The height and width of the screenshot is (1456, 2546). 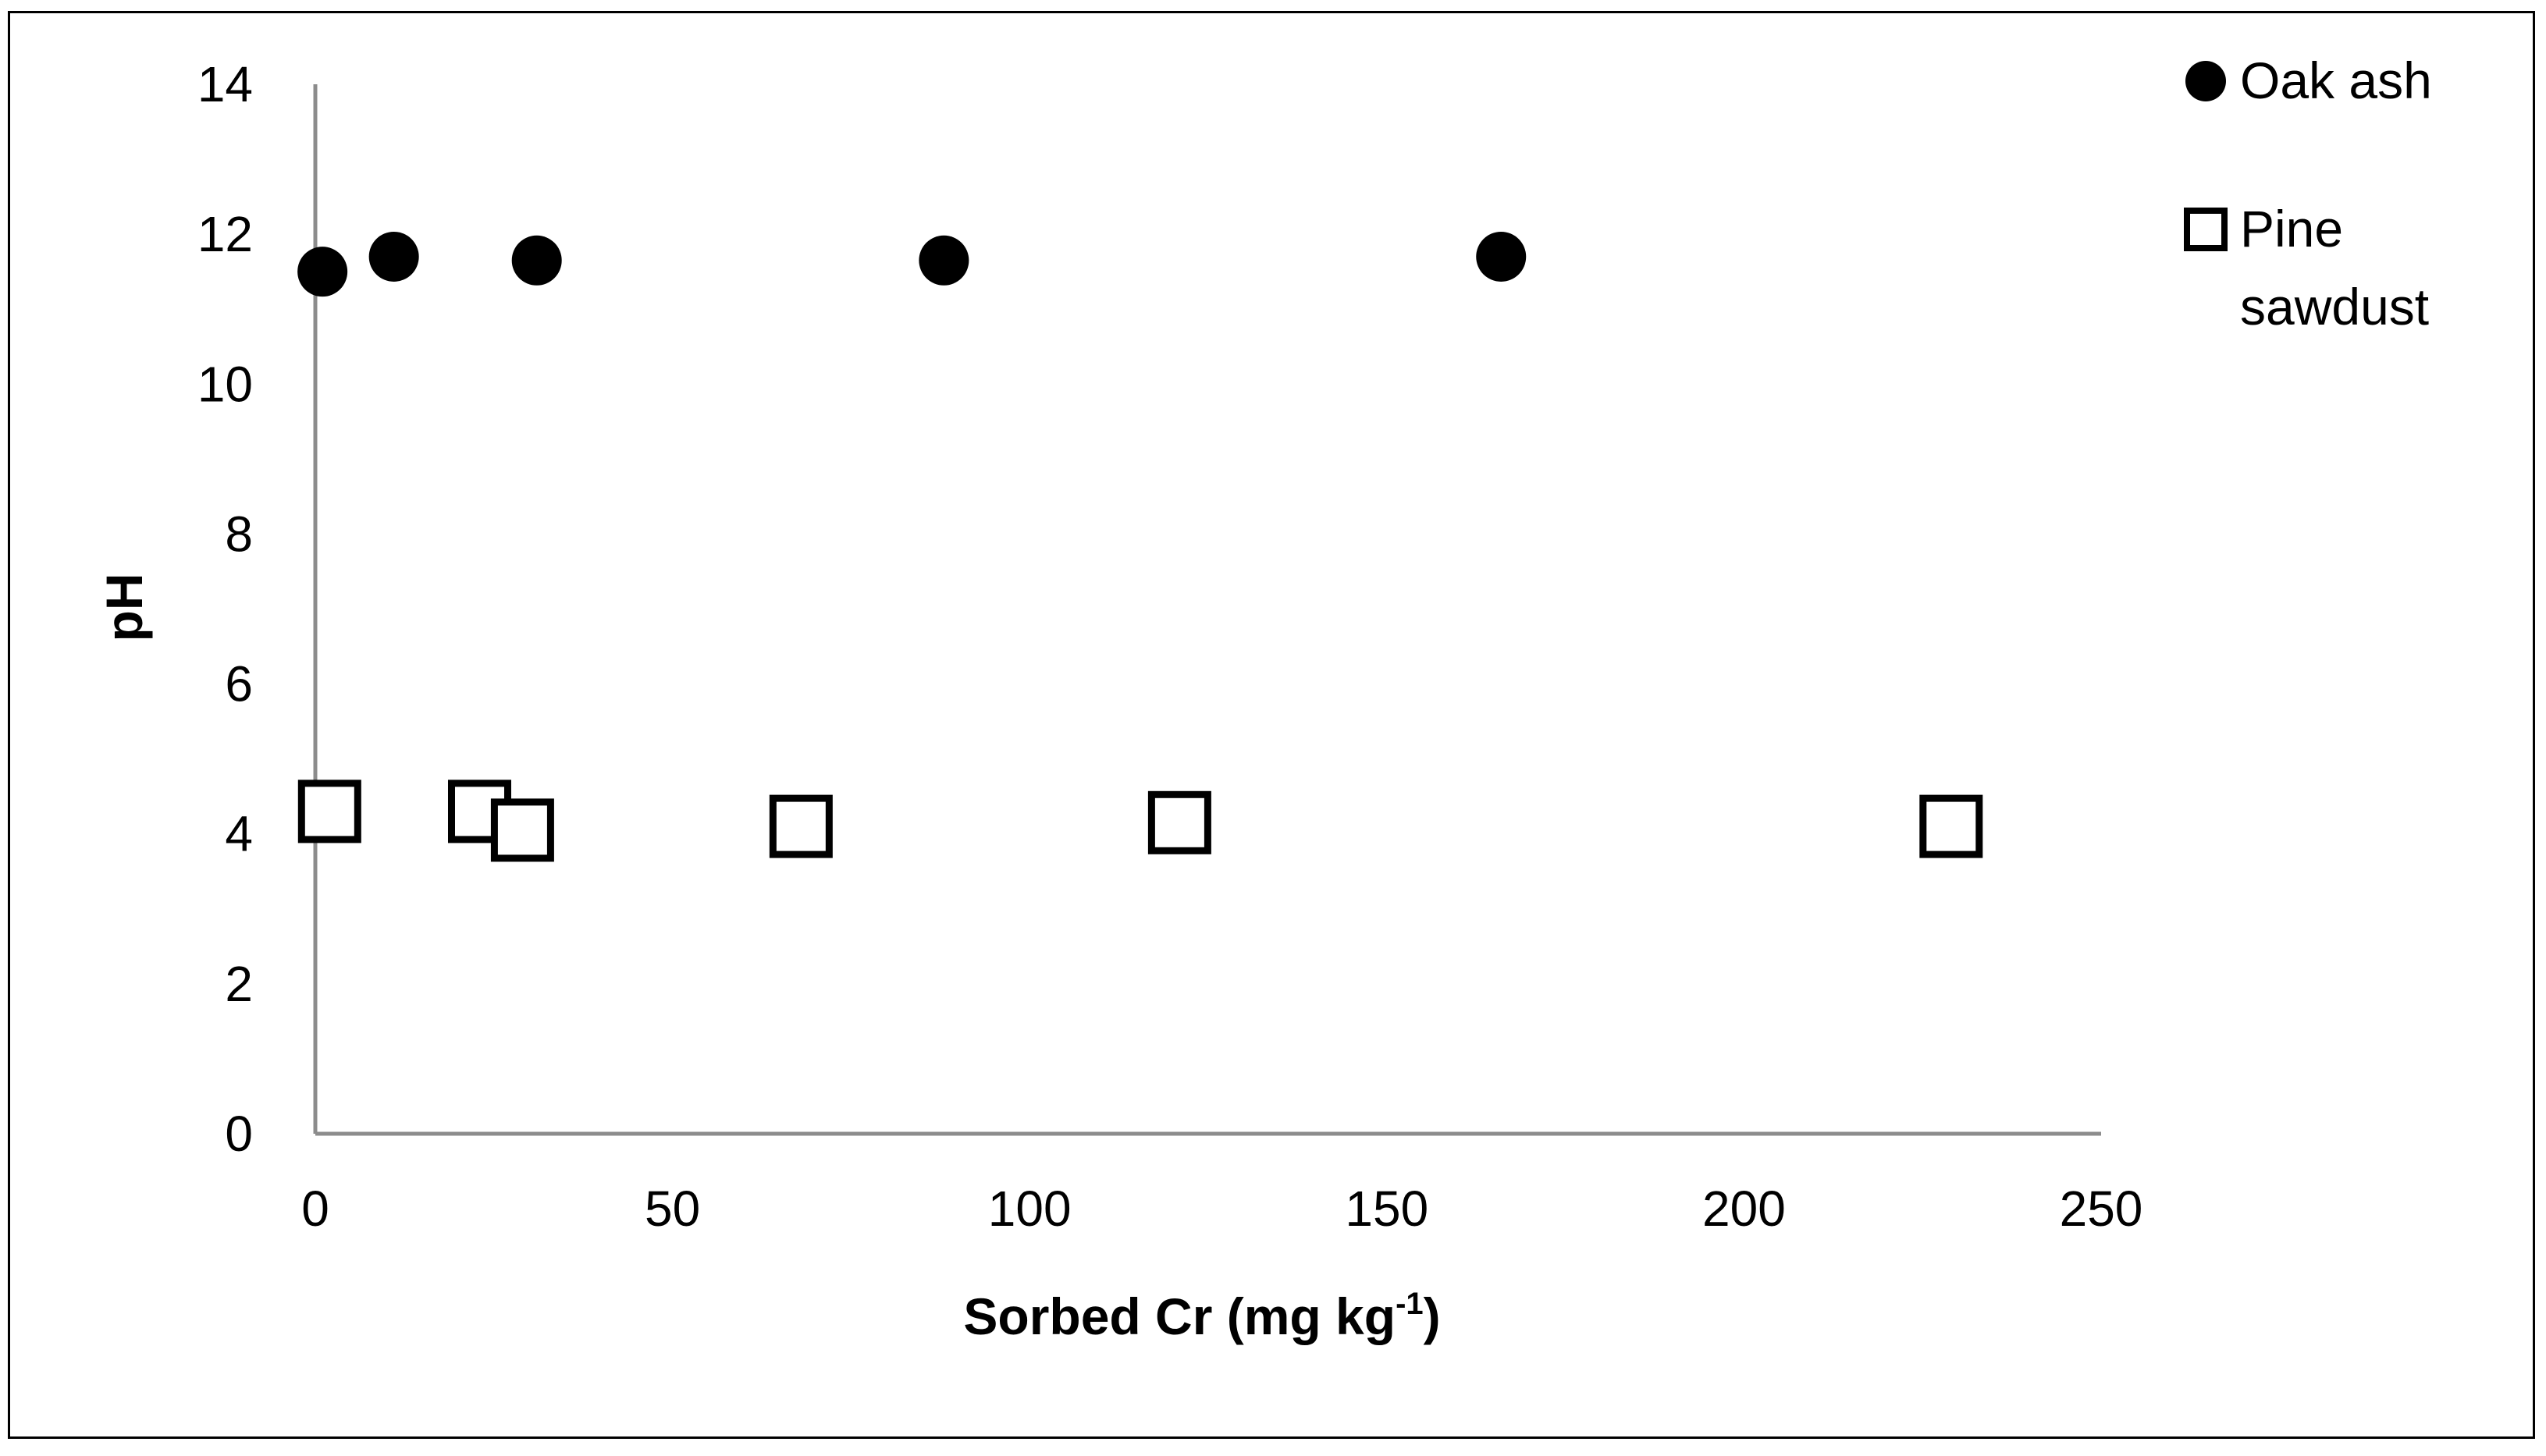 I want to click on x-axis-title-superscript: -1, so click(x=1410, y=1304).